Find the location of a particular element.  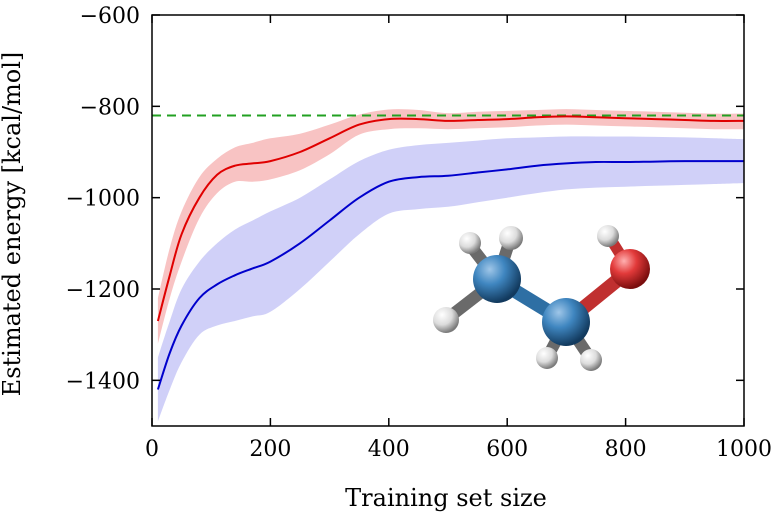

x-axis-title: Training set size is located at coordinates (446, 498).